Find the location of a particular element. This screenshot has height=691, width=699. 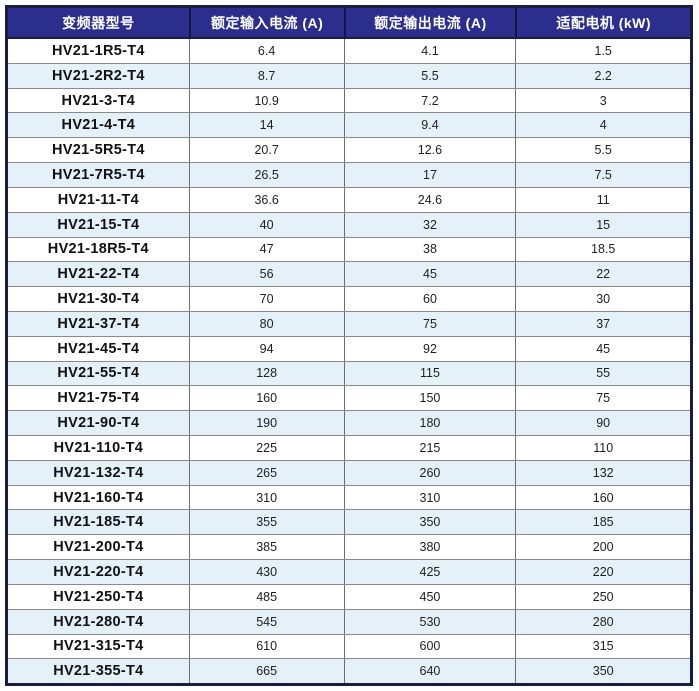

motor-power-cell: 55 is located at coordinates (602, 373).